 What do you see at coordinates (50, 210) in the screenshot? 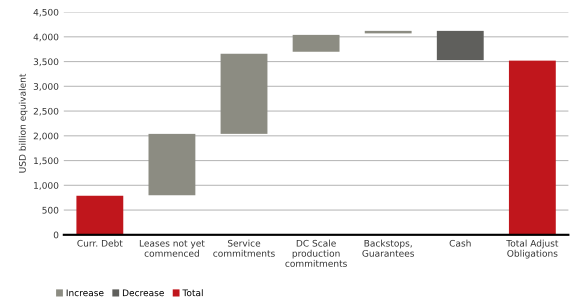
I see `y-tick-label: 500` at bounding box center [50, 210].